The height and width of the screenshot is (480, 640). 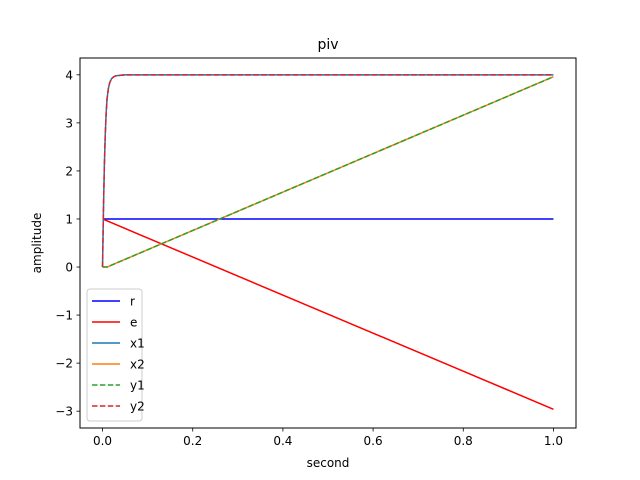 I want to click on y-tick-label: 0, so click(x=69, y=268).